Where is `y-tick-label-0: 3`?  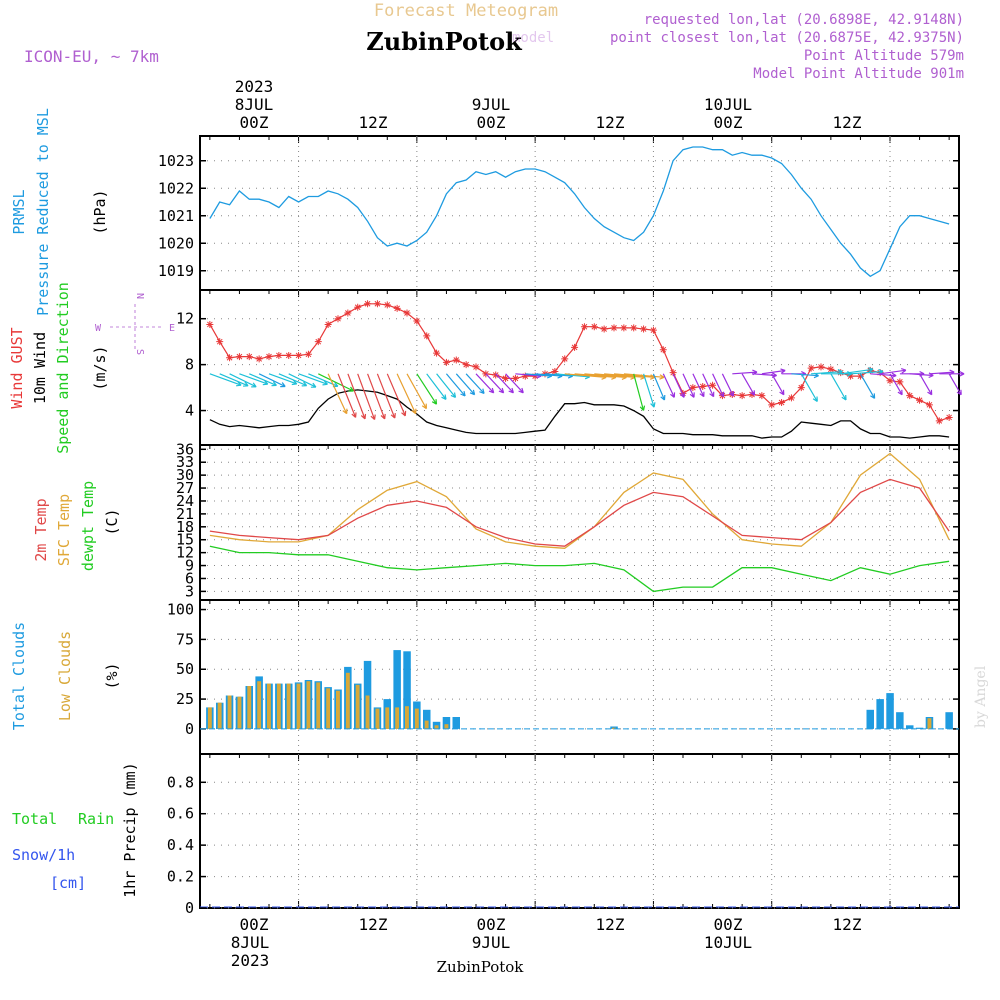 y-tick-label-0: 3 is located at coordinates (189, 591).